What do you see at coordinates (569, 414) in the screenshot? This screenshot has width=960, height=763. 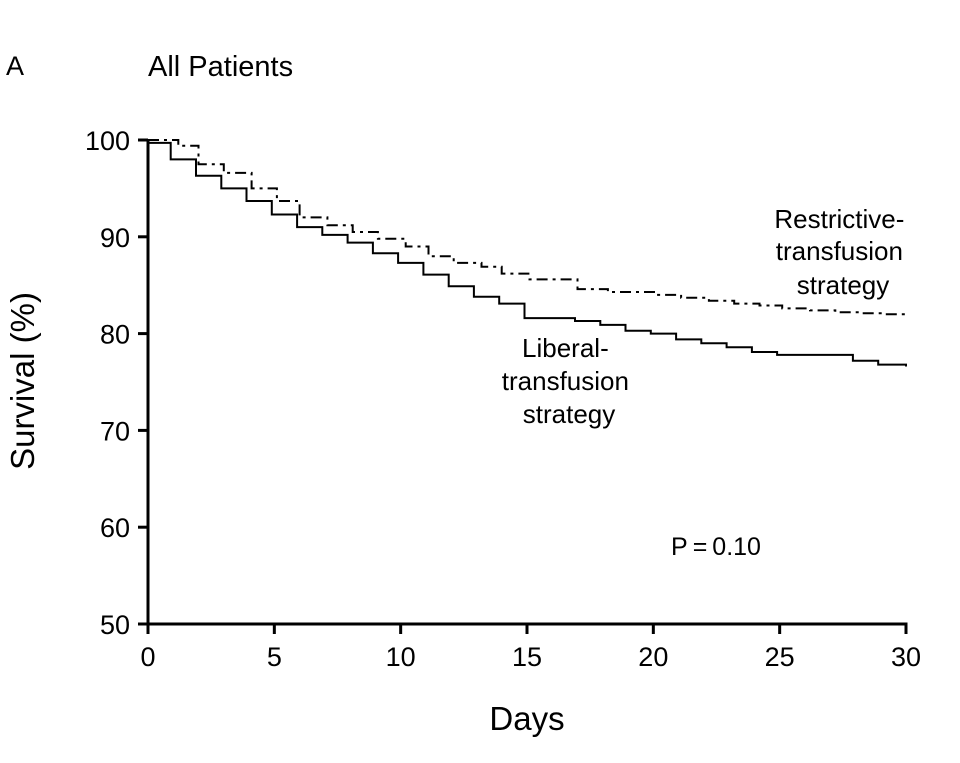 I see `liberal-label-line-3: strategy` at bounding box center [569, 414].